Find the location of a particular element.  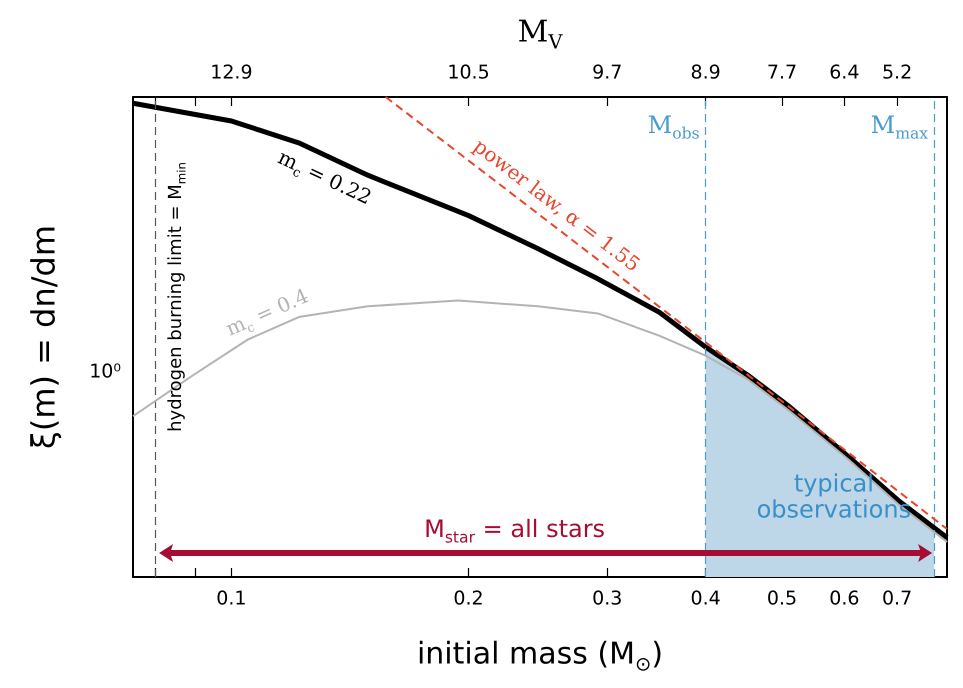

text: 10⁰ is located at coordinates (105, 371).